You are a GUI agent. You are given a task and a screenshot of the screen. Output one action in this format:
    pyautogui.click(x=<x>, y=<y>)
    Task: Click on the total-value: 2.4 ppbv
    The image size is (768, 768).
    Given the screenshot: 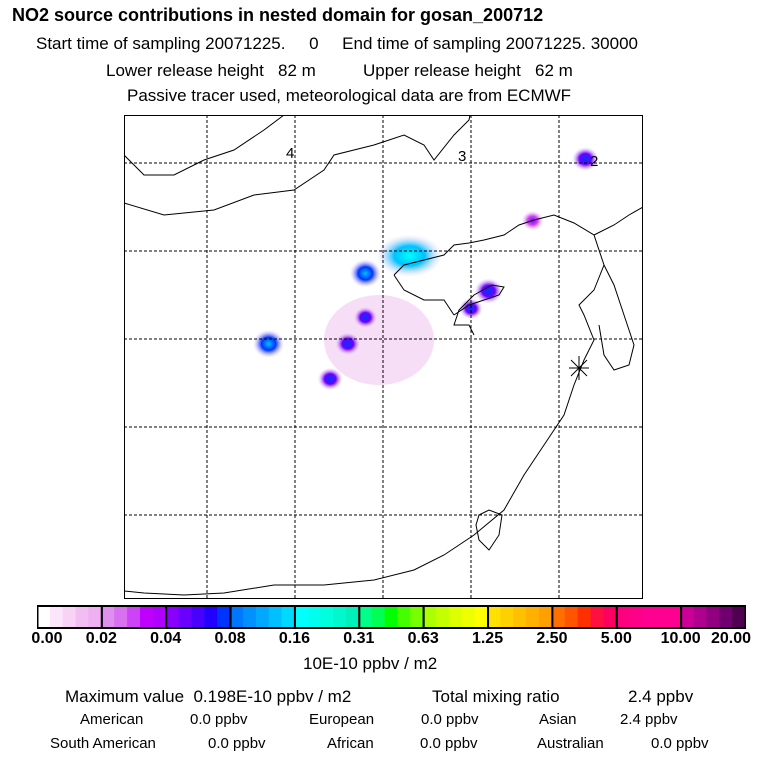 What is the action you would take?
    pyautogui.click(x=661, y=696)
    